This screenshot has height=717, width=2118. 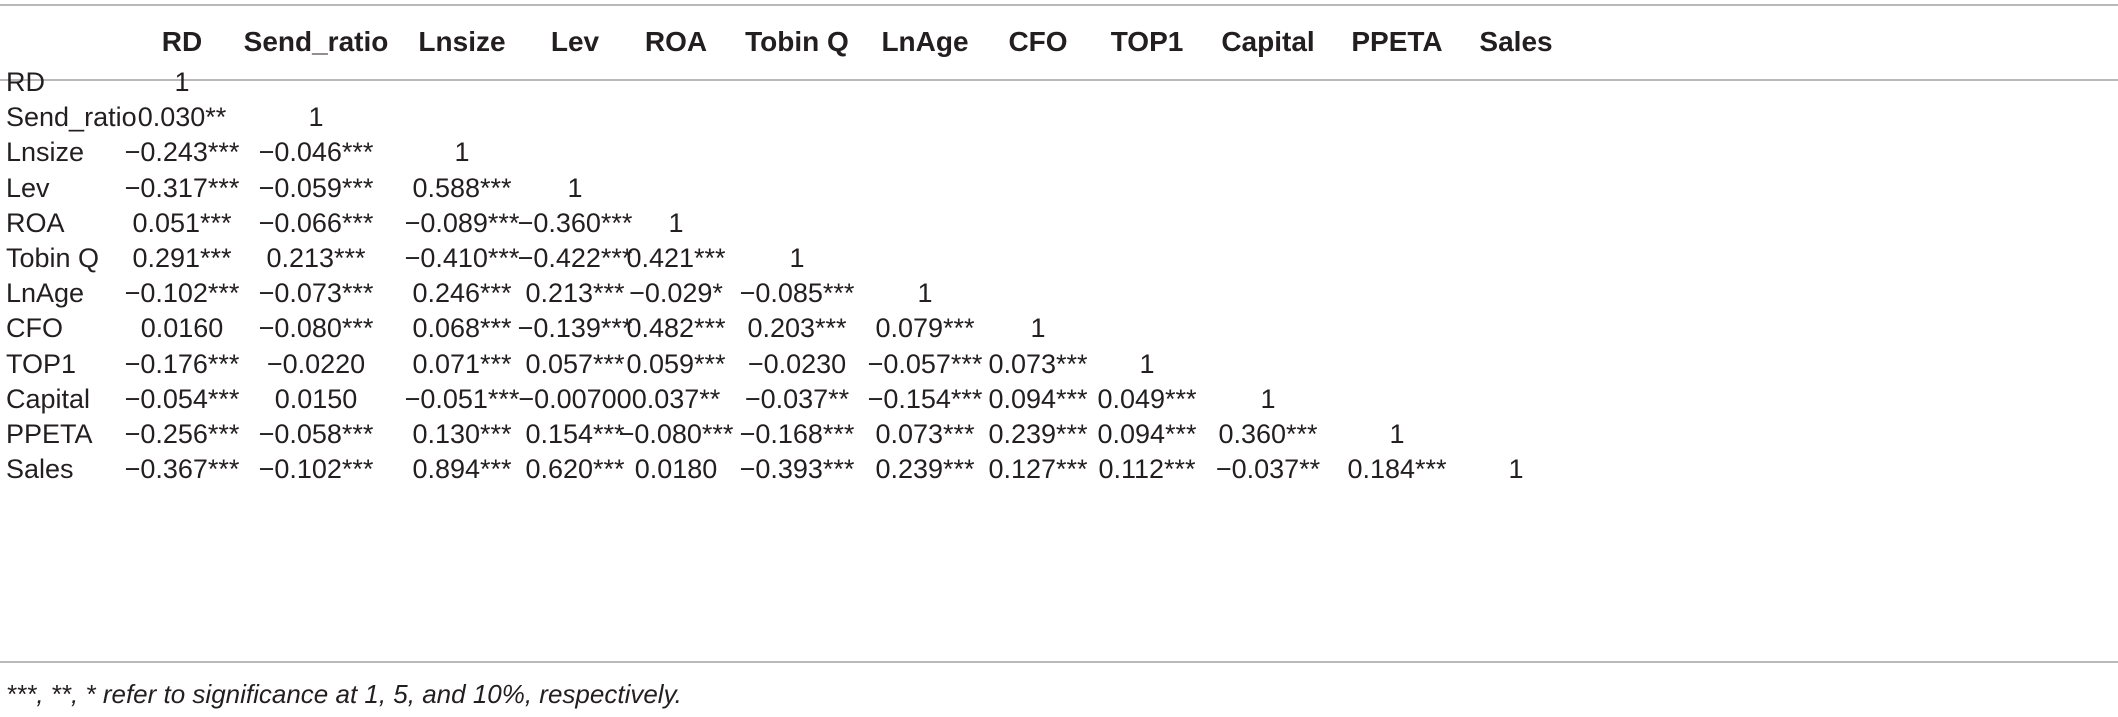 What do you see at coordinates (34, 328) in the screenshot?
I see `row-label: CFO` at bounding box center [34, 328].